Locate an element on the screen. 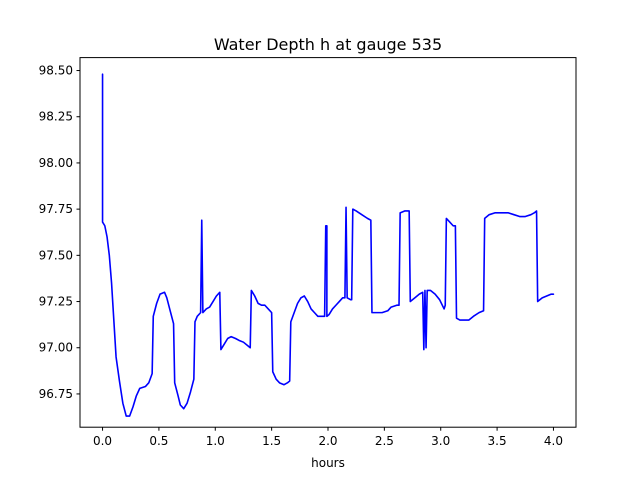  x-tick-label: 0.5 is located at coordinates (158, 441).